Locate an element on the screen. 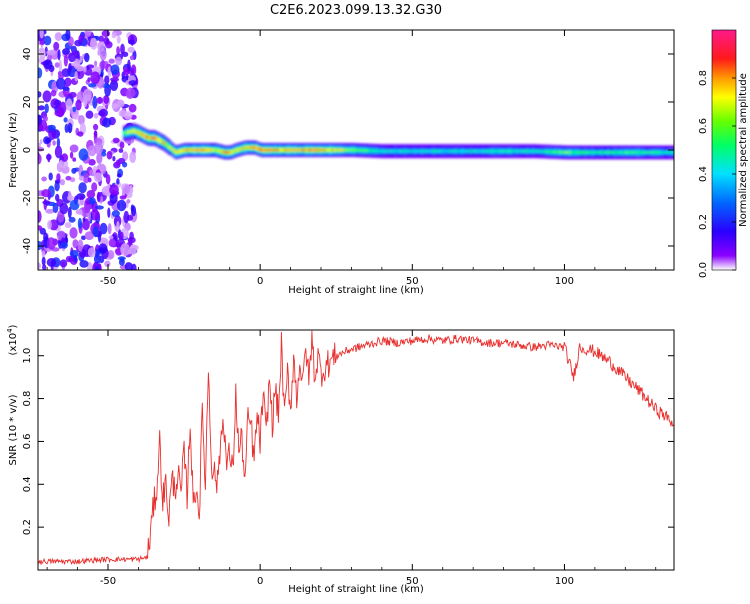 The width and height of the screenshot is (750, 604). colorbar-tick-label: 0.4 is located at coordinates (703, 174).